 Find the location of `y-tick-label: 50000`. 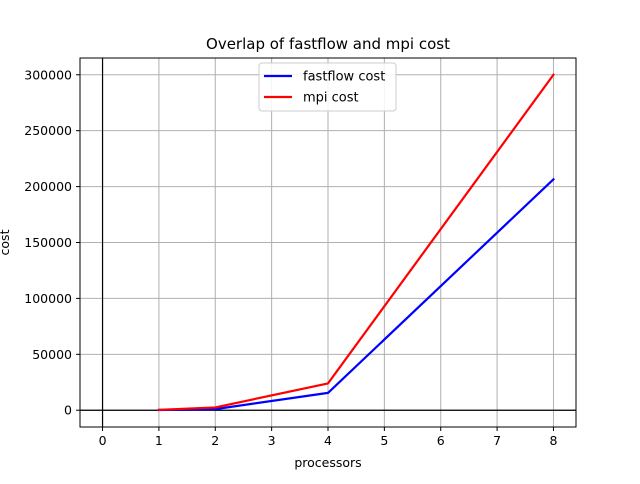

y-tick-label: 50000 is located at coordinates (52, 354).